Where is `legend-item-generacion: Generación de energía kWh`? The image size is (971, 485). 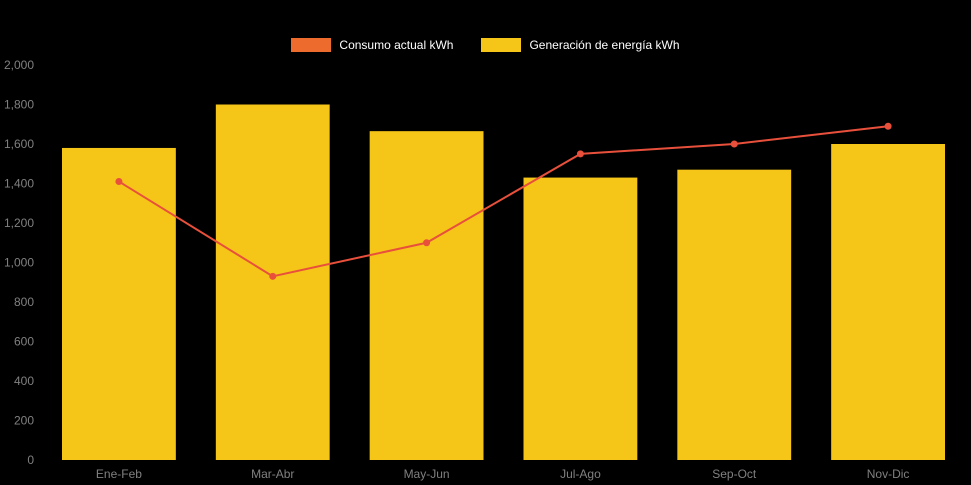
legend-item-generacion: Generación de energía kWh is located at coordinates (580, 45).